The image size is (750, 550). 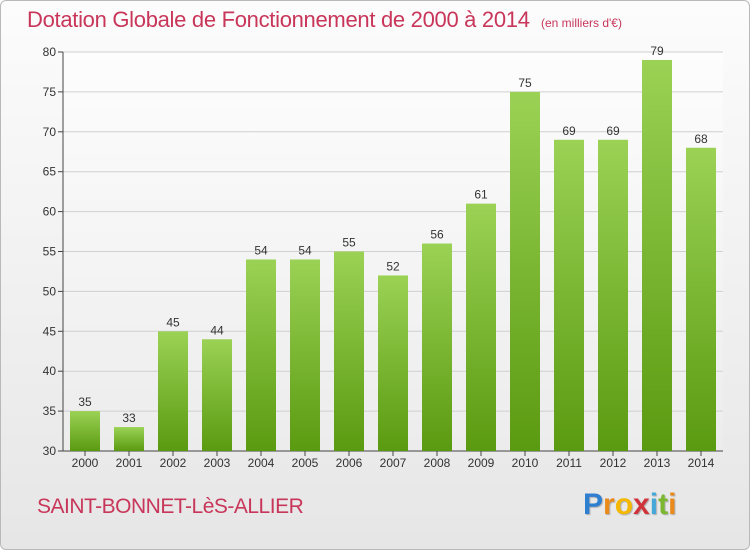 I want to click on bar-value-label: 35, so click(x=85, y=402).